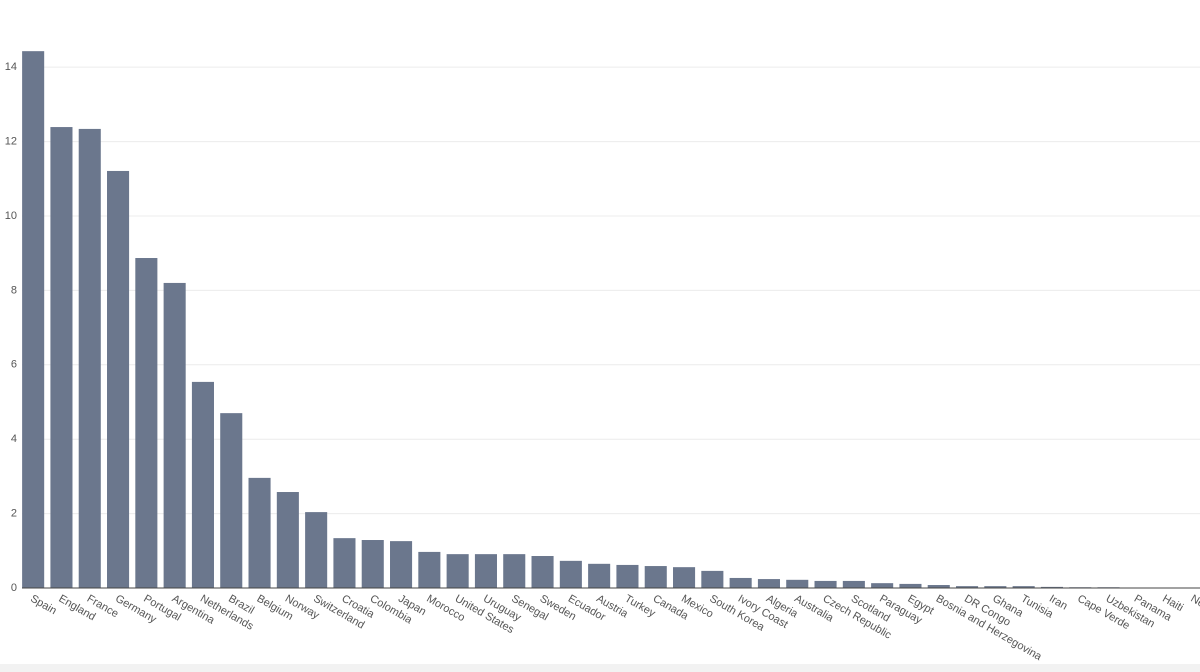 The image size is (1200, 672). I want to click on y-tick-label: 12, so click(11, 141).